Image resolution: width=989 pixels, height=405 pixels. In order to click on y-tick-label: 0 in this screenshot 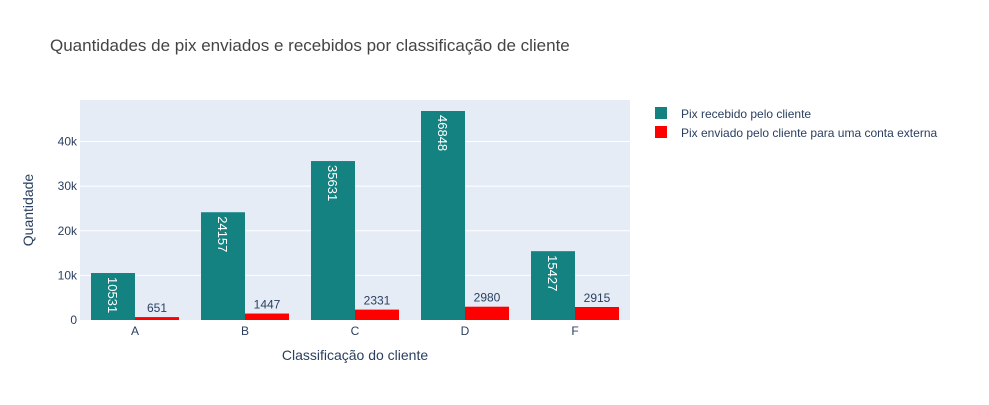, I will do `click(73, 320)`.